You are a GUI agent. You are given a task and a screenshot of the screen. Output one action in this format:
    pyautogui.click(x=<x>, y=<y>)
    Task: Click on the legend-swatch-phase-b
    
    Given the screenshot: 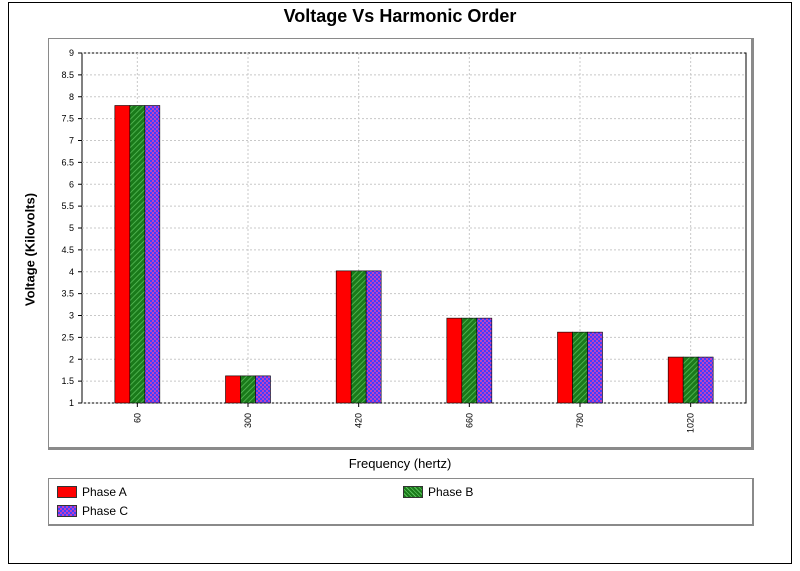 What is the action you would take?
    pyautogui.click(x=413, y=492)
    